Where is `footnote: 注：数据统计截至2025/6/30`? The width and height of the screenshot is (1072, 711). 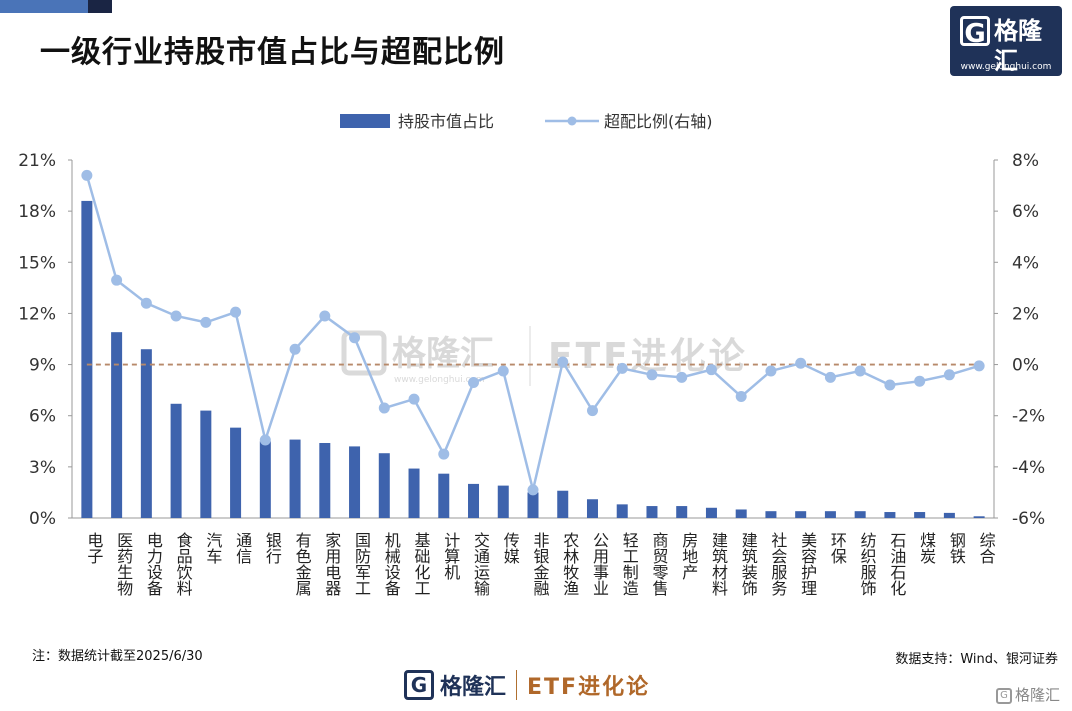
footnote: 注：数据统计截至2025/6/30 is located at coordinates (117, 656).